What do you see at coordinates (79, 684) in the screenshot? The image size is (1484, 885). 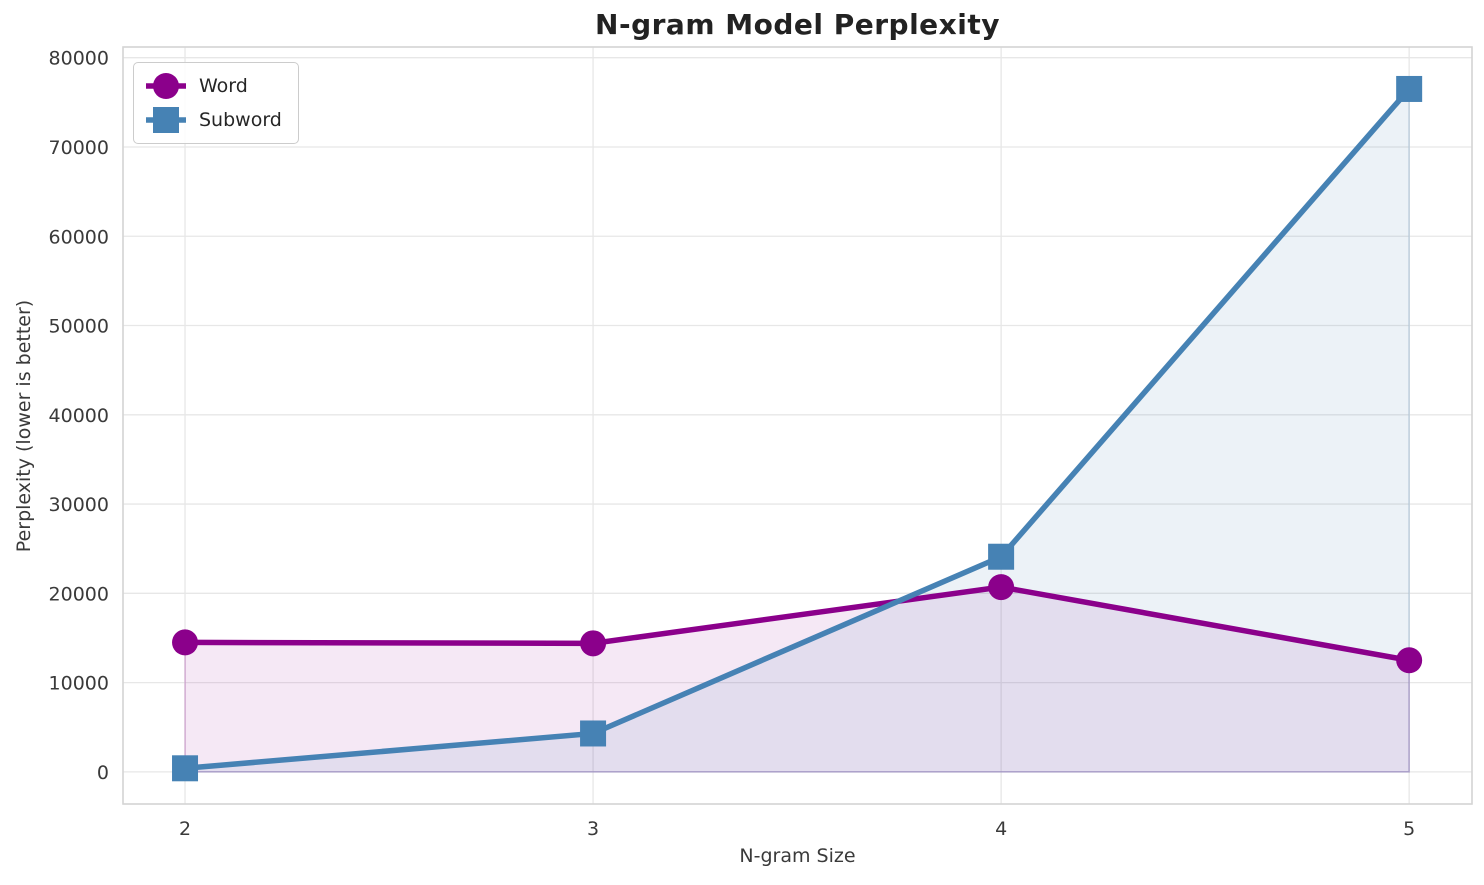 I see `y-tick-label: 10000` at bounding box center [79, 684].